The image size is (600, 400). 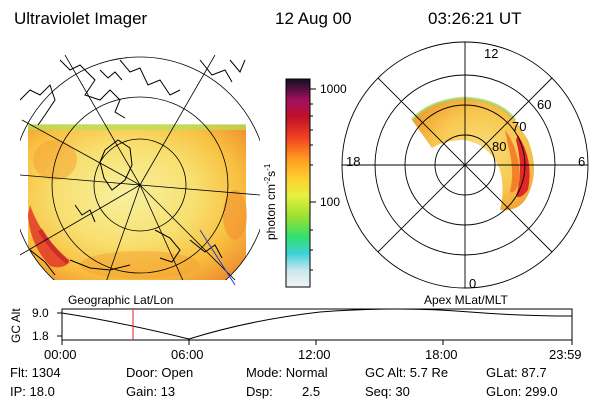 What do you see at coordinates (519, 126) in the screenshot?
I see `lat-70-label: 70` at bounding box center [519, 126].